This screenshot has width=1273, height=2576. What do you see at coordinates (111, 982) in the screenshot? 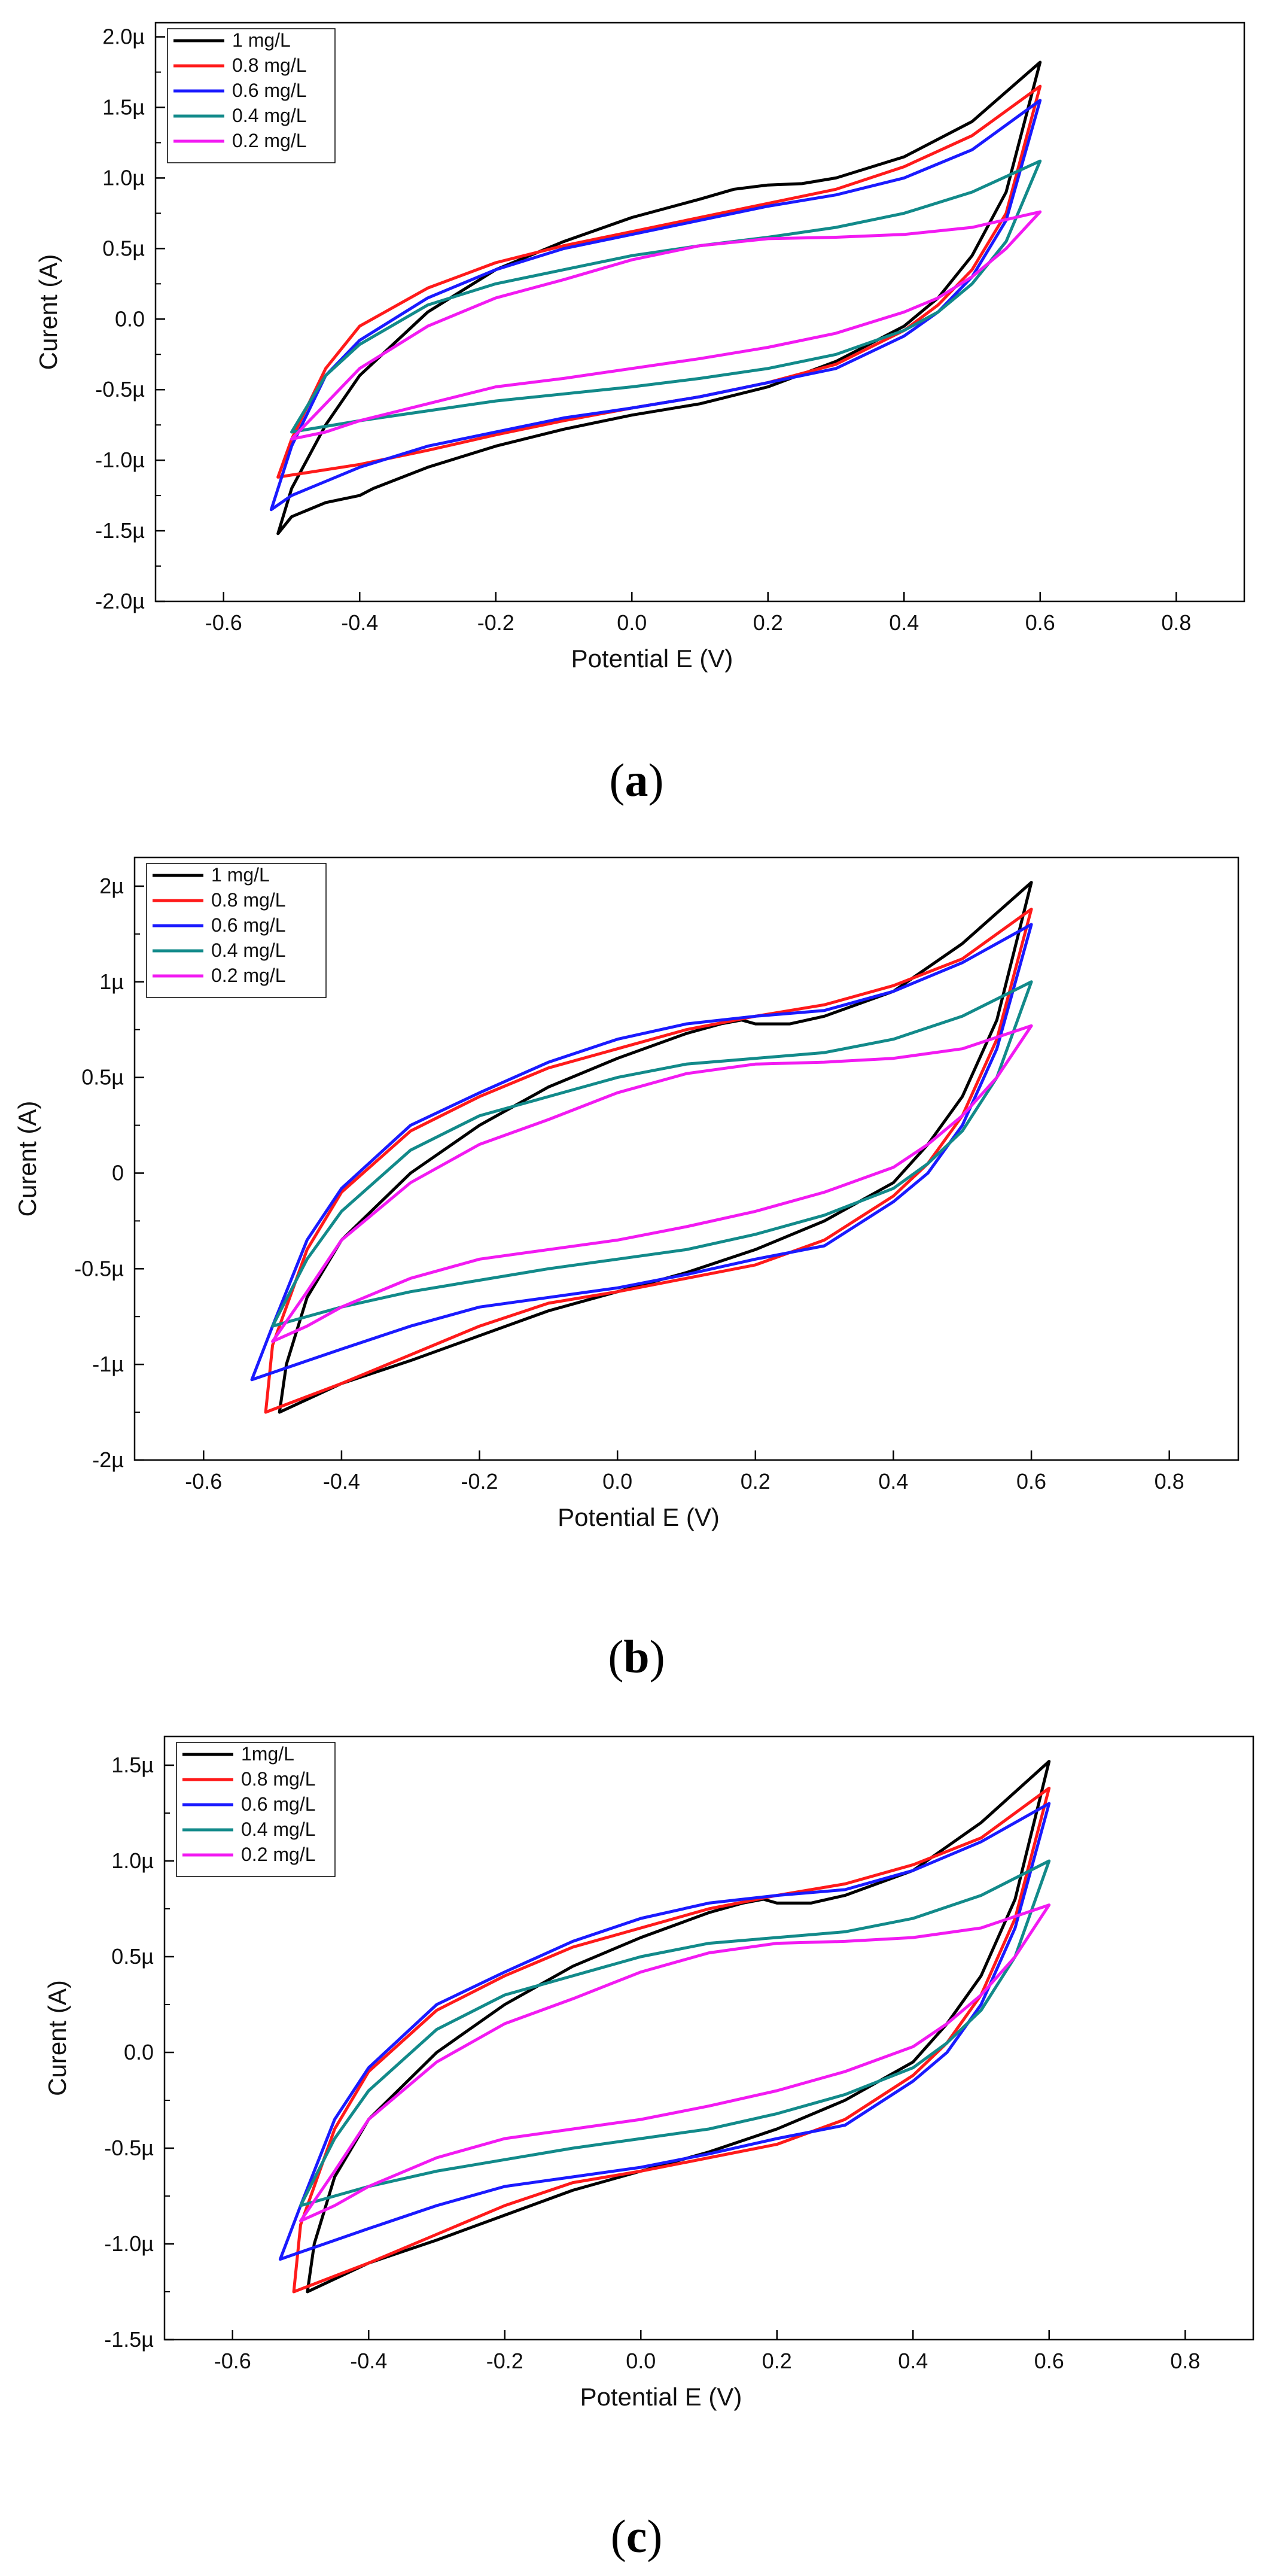
I see `y-tick-label: 1µ` at bounding box center [111, 982].